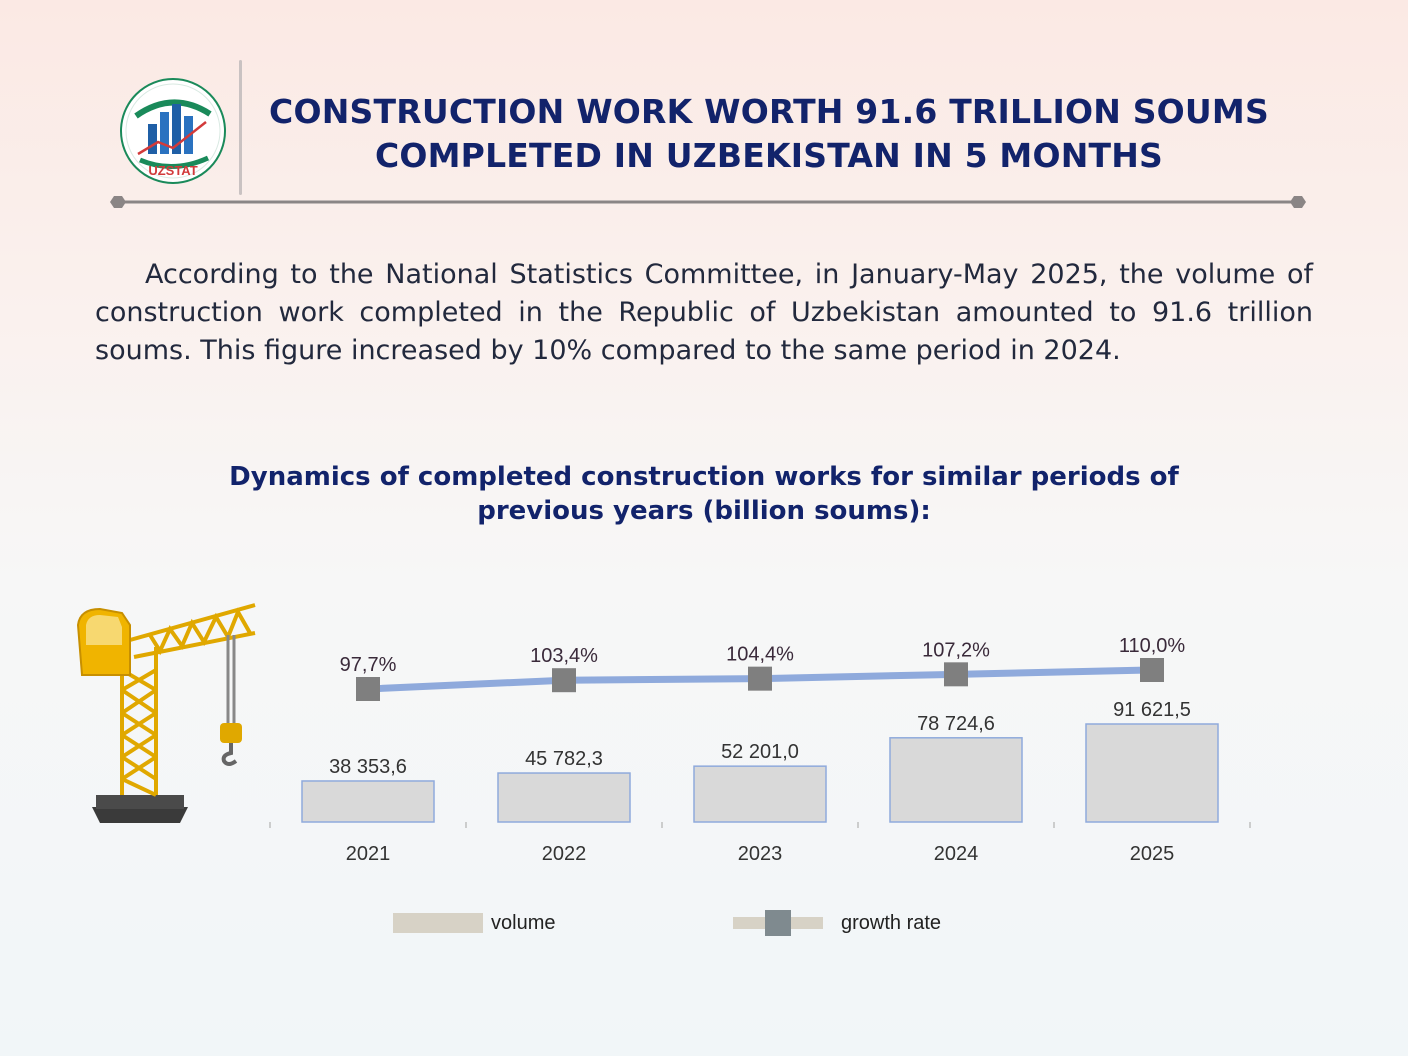 Image resolution: width=1408 pixels, height=1056 pixels. What do you see at coordinates (837, 923) in the screenshot?
I see `legend-growth-rate: growth rate` at bounding box center [837, 923].